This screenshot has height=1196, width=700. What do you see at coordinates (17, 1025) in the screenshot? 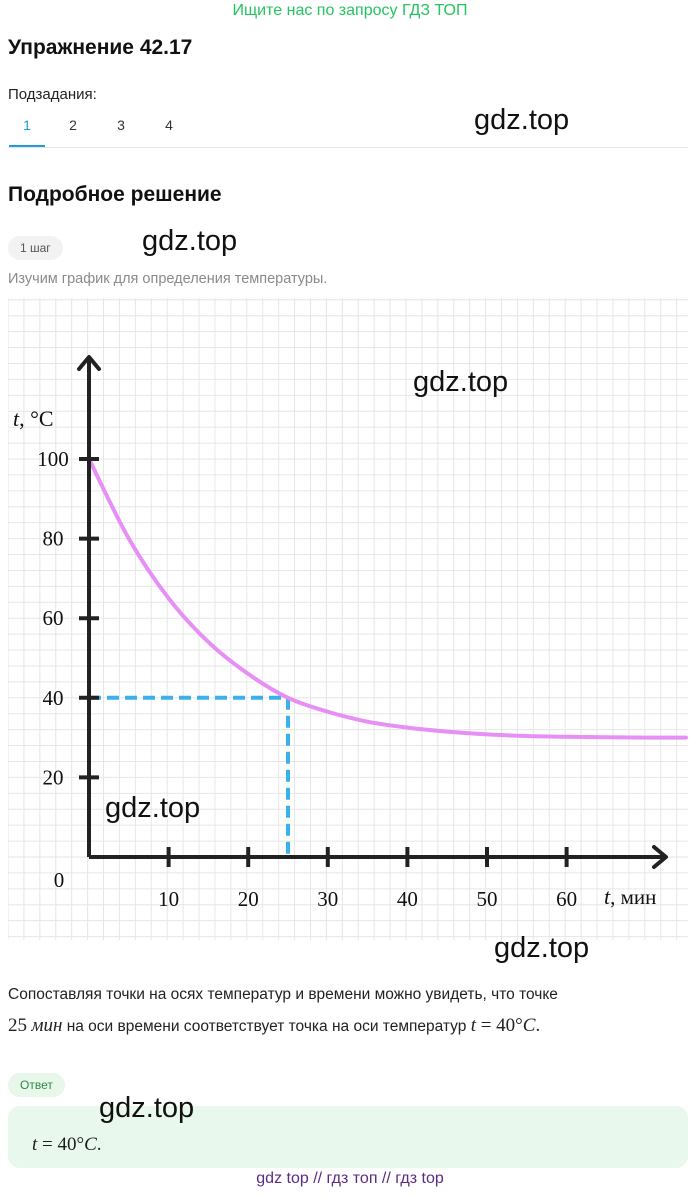
I see `time-value: 25` at bounding box center [17, 1025].